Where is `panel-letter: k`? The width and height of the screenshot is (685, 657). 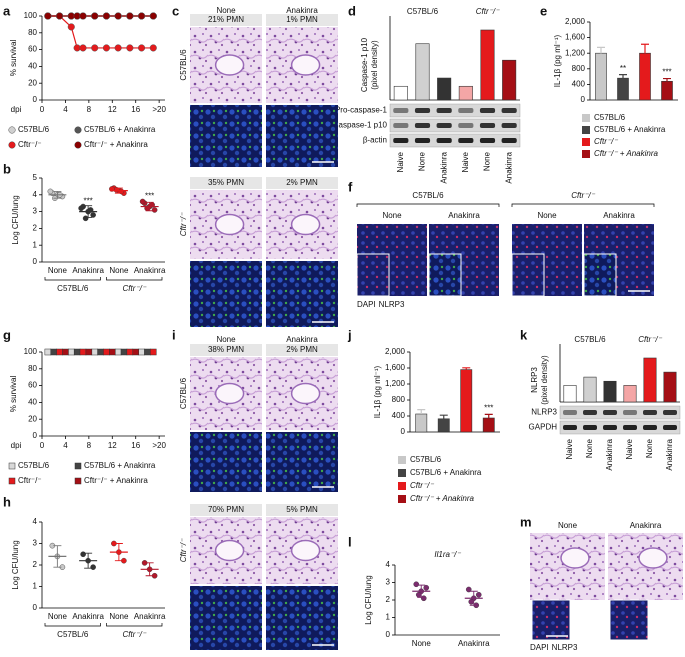 panel-letter: k is located at coordinates (524, 334).